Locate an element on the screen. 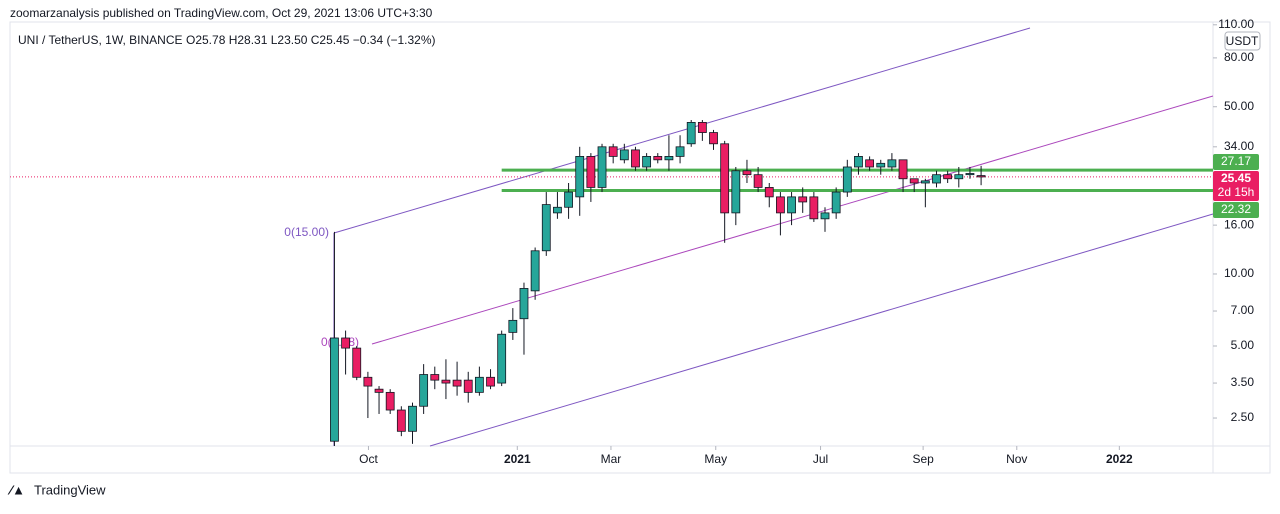 The height and width of the screenshot is (514, 1280). last-price-box is located at coordinates (1236, 186).